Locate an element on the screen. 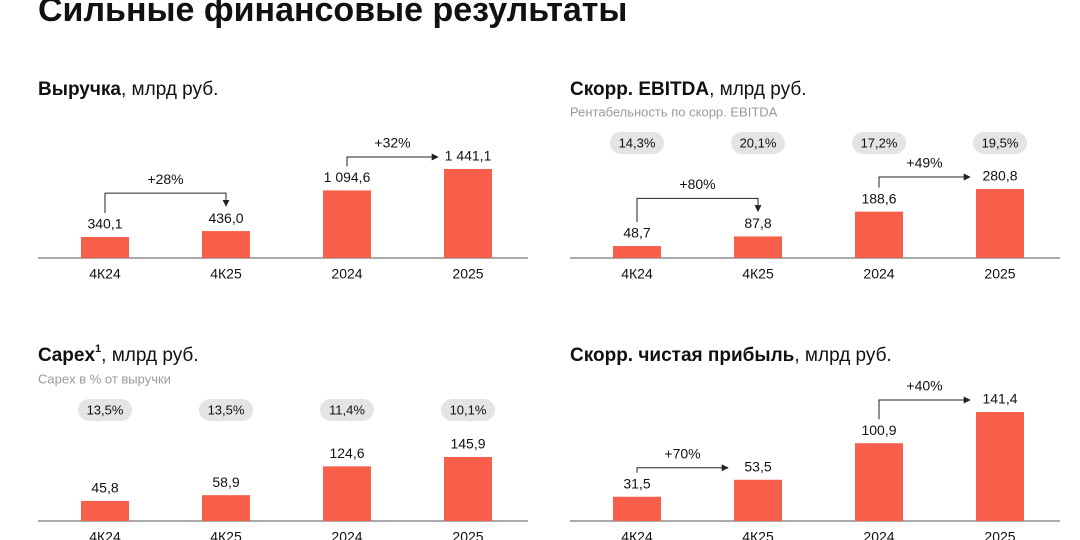  value-label: 45,8 is located at coordinates (104, 488).